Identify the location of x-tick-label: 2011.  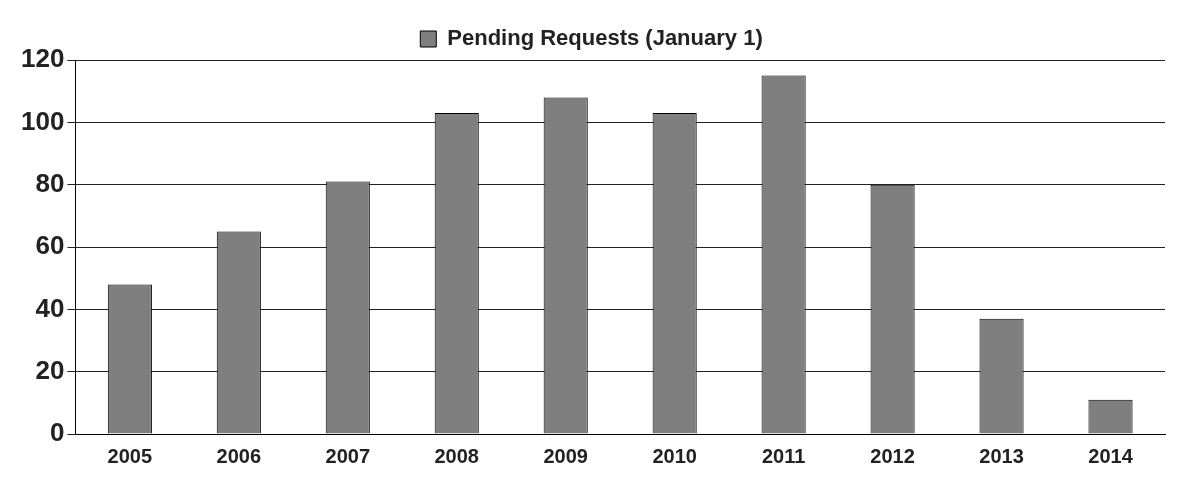
(783, 455).